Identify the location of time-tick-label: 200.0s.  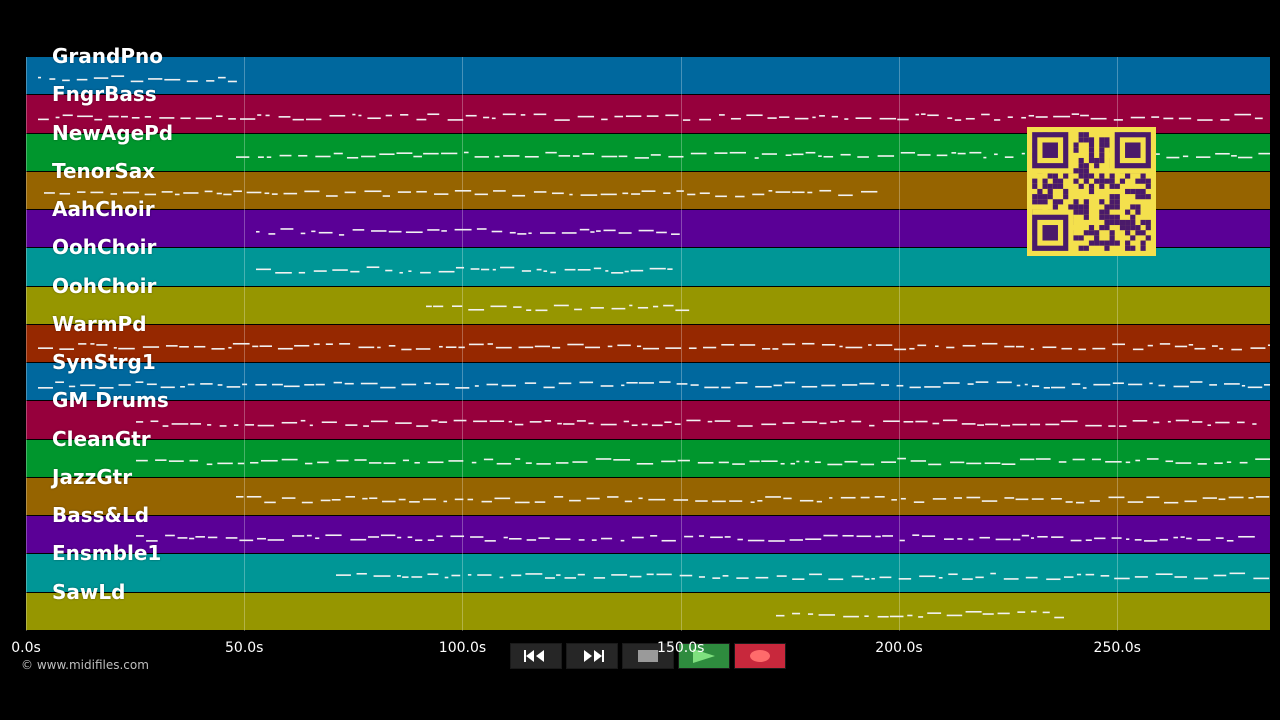
(899, 648).